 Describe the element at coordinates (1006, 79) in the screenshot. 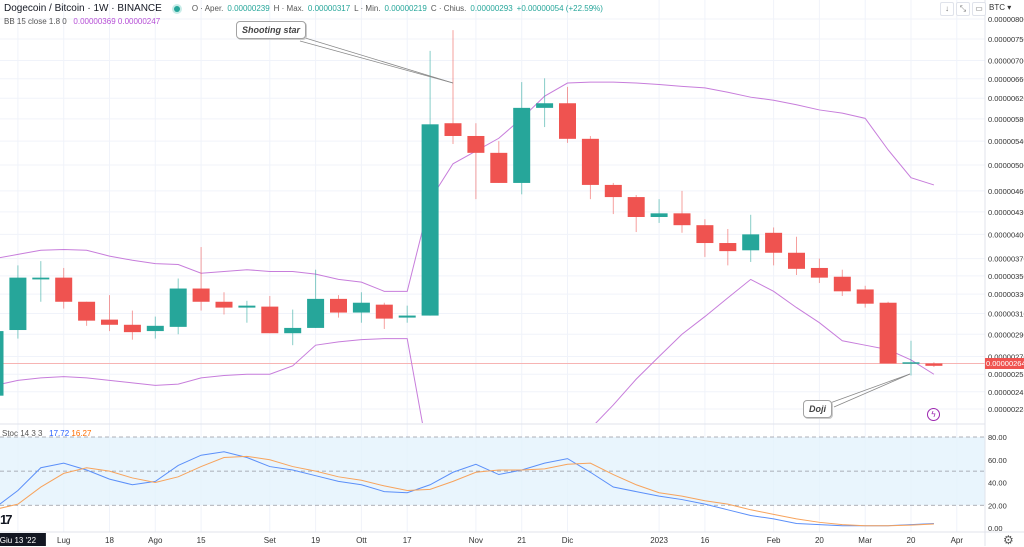

I see `price-tick-label: 0.00000660` at that location.